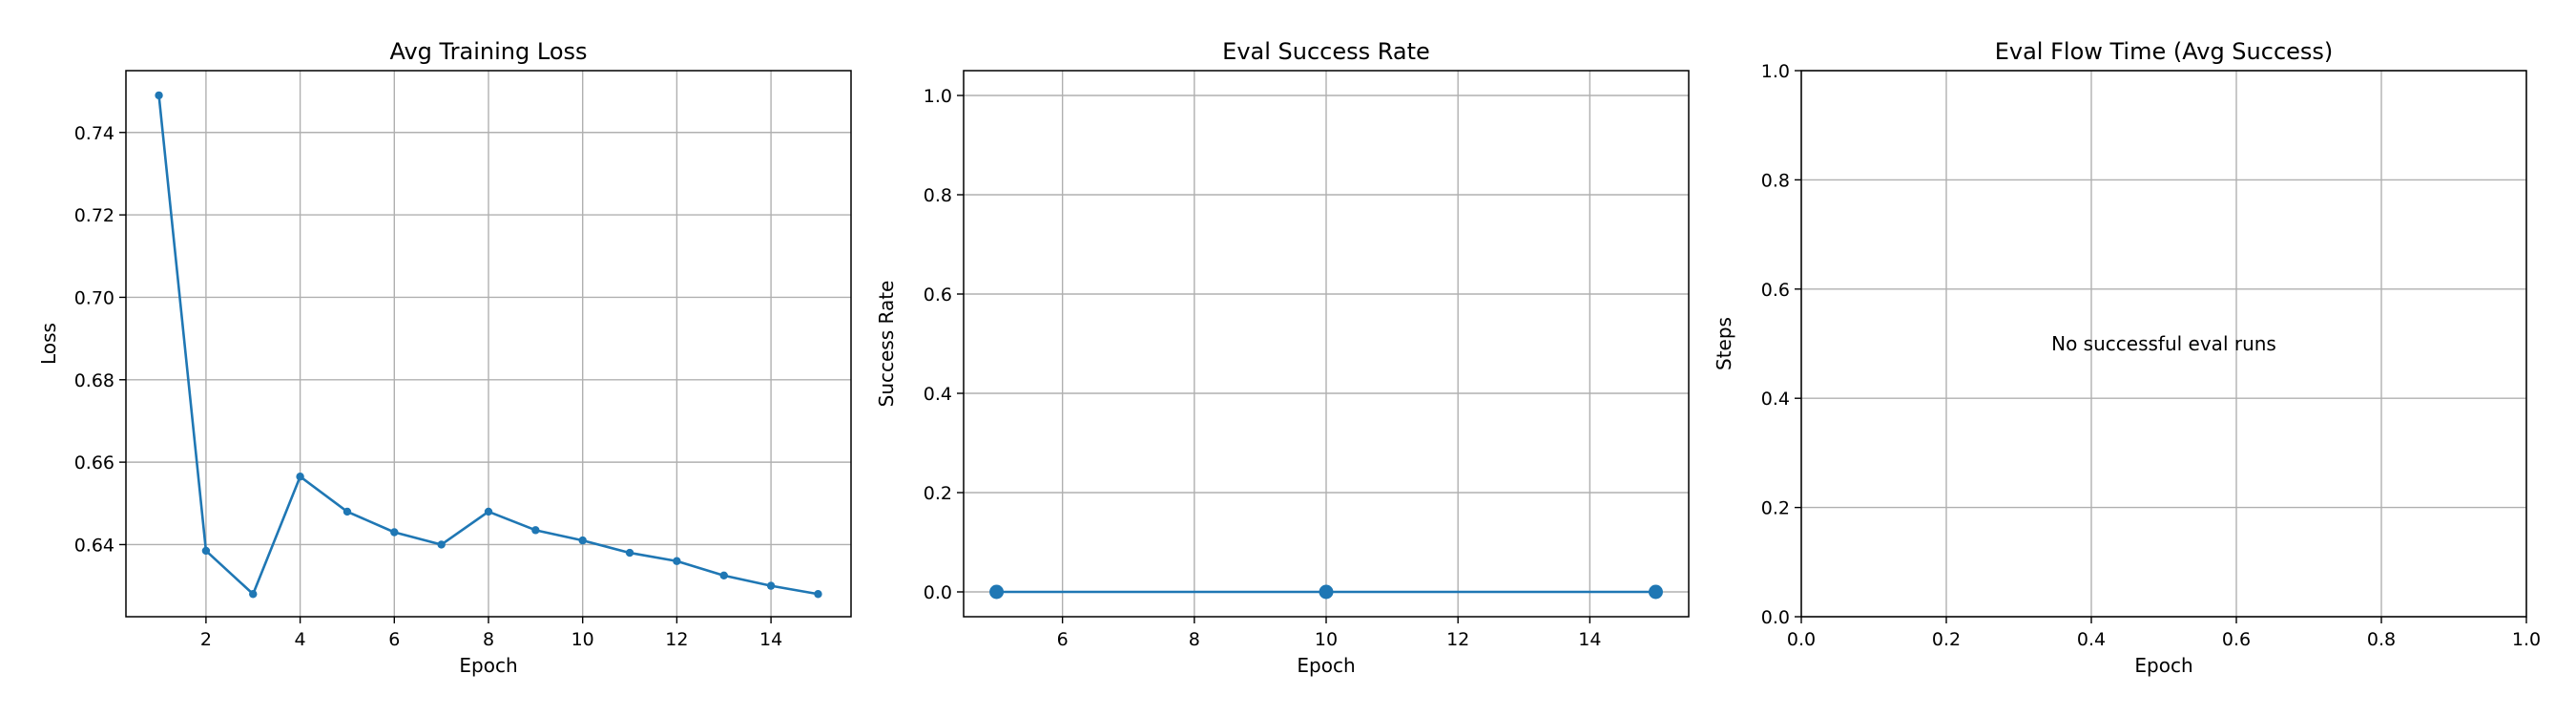 The width and height of the screenshot is (2576, 716). I want to click on y-axis-label: Success Rate, so click(886, 344).